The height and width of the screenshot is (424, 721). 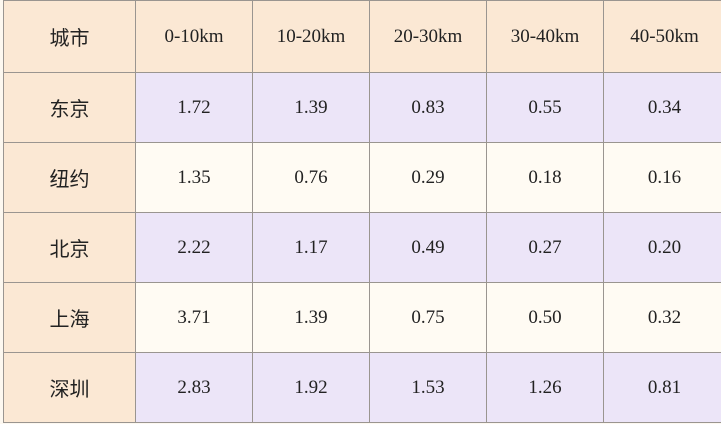 What do you see at coordinates (662, 247) in the screenshot?
I see `value-cell: 0.20` at bounding box center [662, 247].